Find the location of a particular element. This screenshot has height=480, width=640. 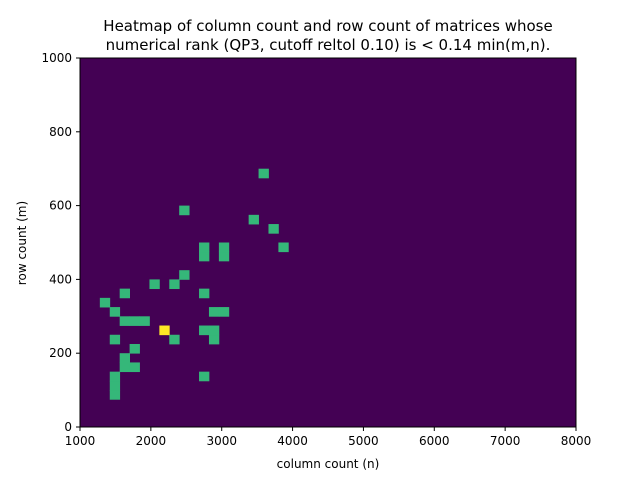

y-tick-label: 1000 is located at coordinates (56, 58).